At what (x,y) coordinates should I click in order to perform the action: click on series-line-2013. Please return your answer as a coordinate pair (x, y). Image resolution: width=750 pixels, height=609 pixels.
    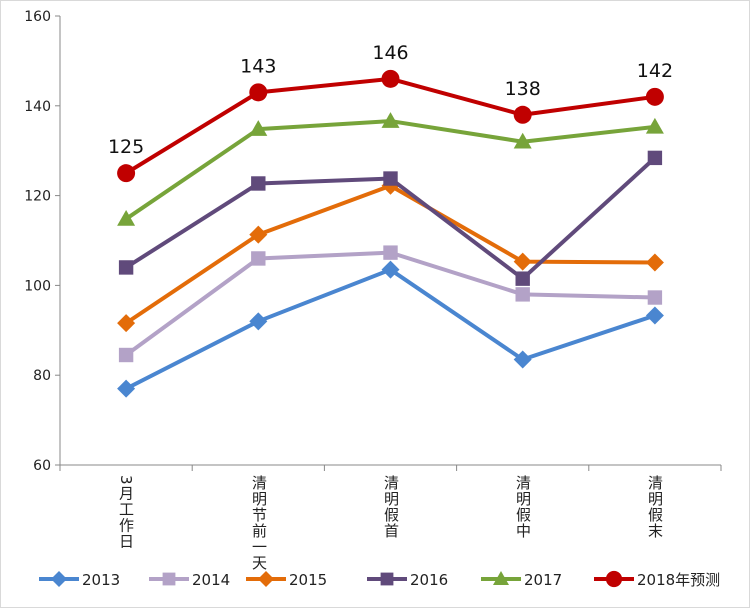
    Looking at the image, I should click on (390, 329).